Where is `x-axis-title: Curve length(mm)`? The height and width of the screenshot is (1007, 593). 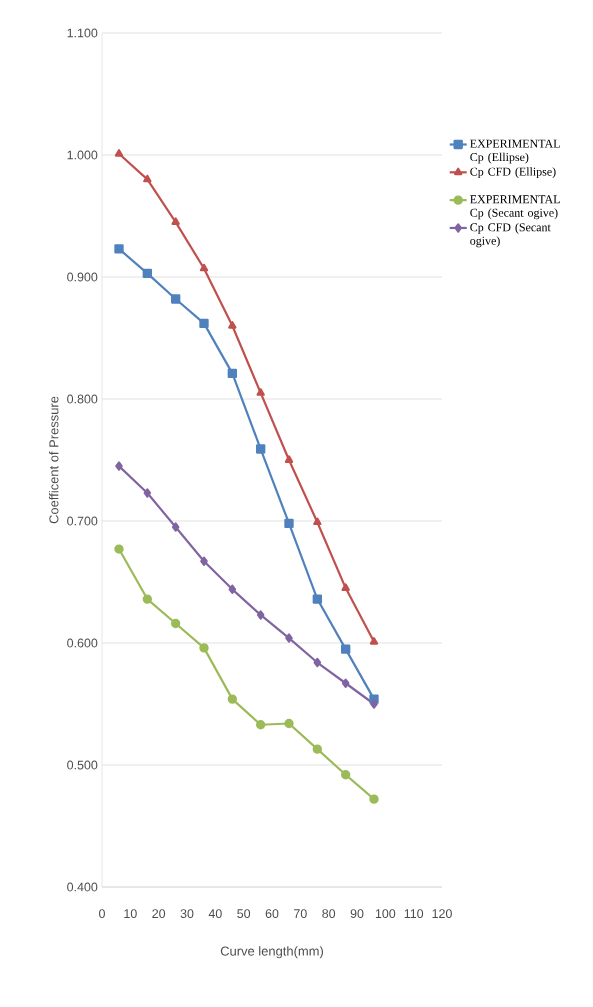 x-axis-title: Curve length(mm) is located at coordinates (271, 952).